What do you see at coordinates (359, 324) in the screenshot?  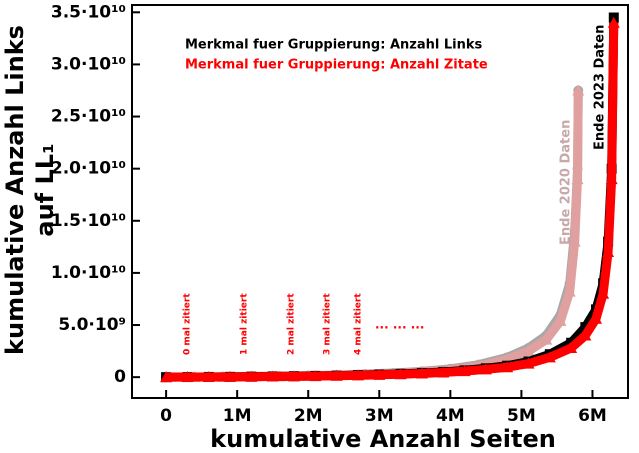 I see `annotation: 4 mal zitiert` at bounding box center [359, 324].